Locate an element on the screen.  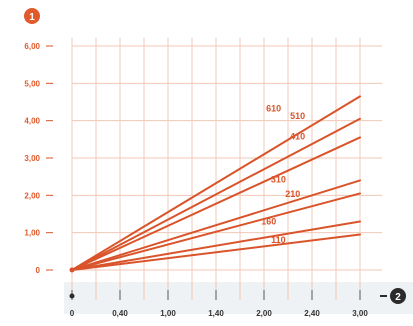
x-tick-label: 1,40 is located at coordinates (216, 313).